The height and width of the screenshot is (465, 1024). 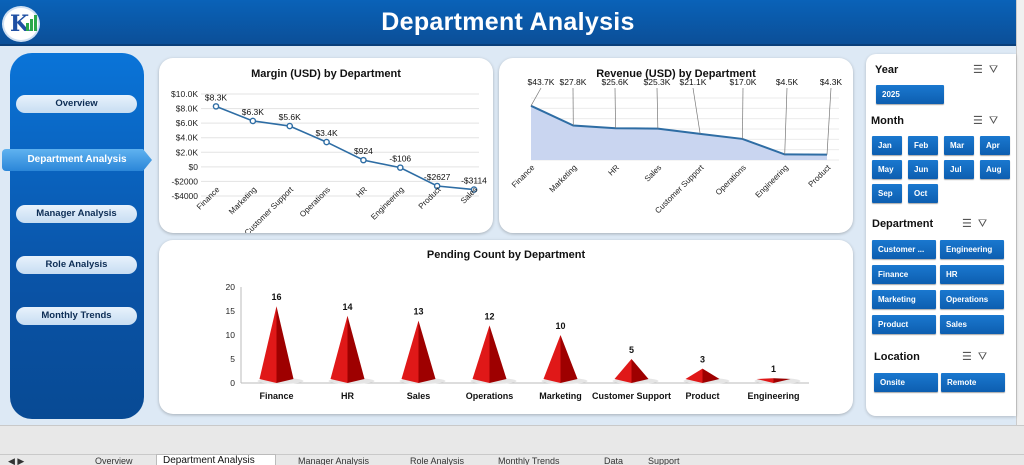 I want to click on department-chip-sales: Sales, so click(x=972, y=324).